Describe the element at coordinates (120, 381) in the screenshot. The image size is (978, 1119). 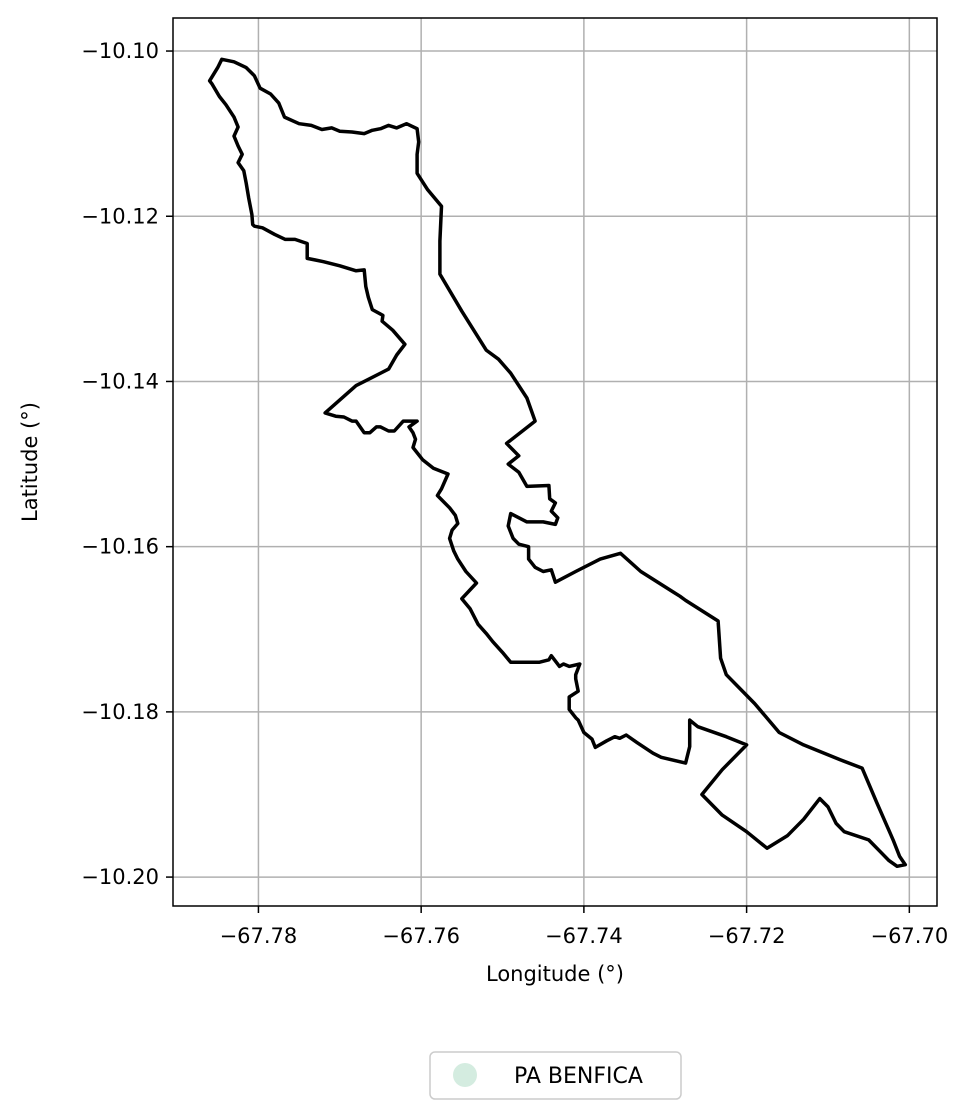
I see `y-tick-label: −10.14` at that location.